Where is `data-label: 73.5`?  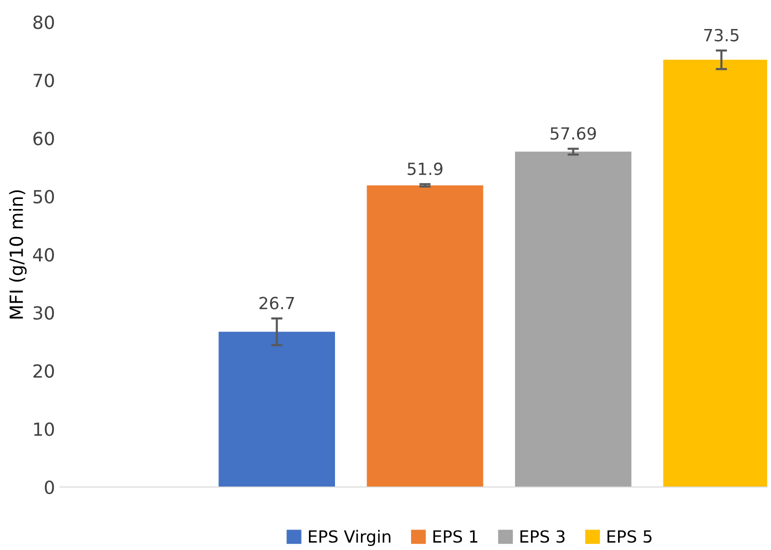 data-label: 73.5 is located at coordinates (721, 35).